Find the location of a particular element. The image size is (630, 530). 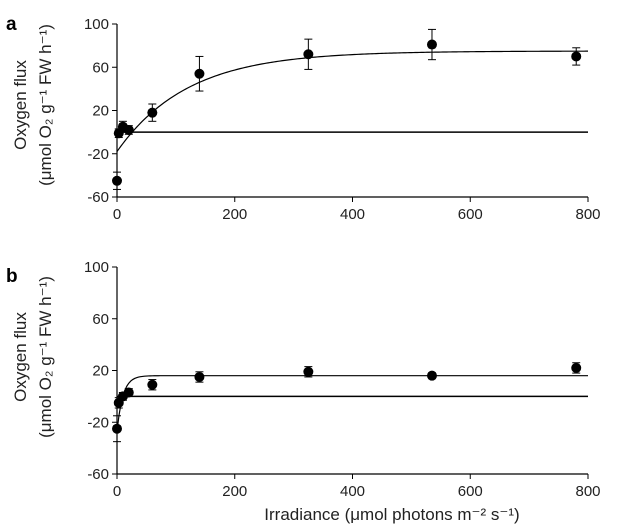

panel-a-y-tick-label: -20 is located at coordinates (98, 154).